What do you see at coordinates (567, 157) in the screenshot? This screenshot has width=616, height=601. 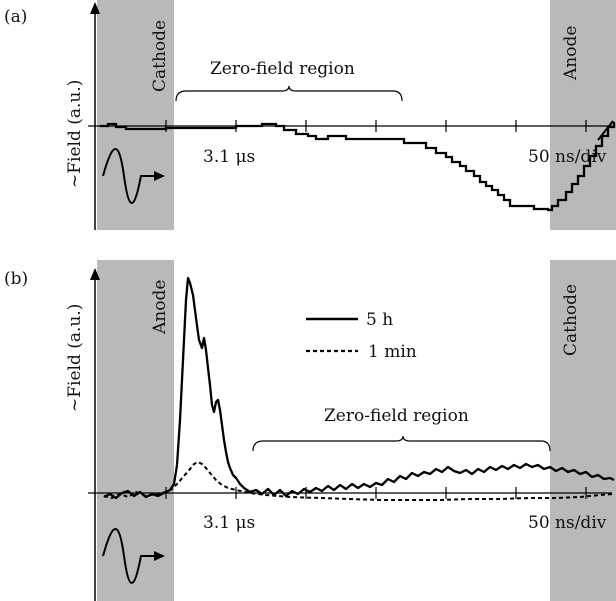 I see `time-label-right-a: 50 ns/div` at bounding box center [567, 157].